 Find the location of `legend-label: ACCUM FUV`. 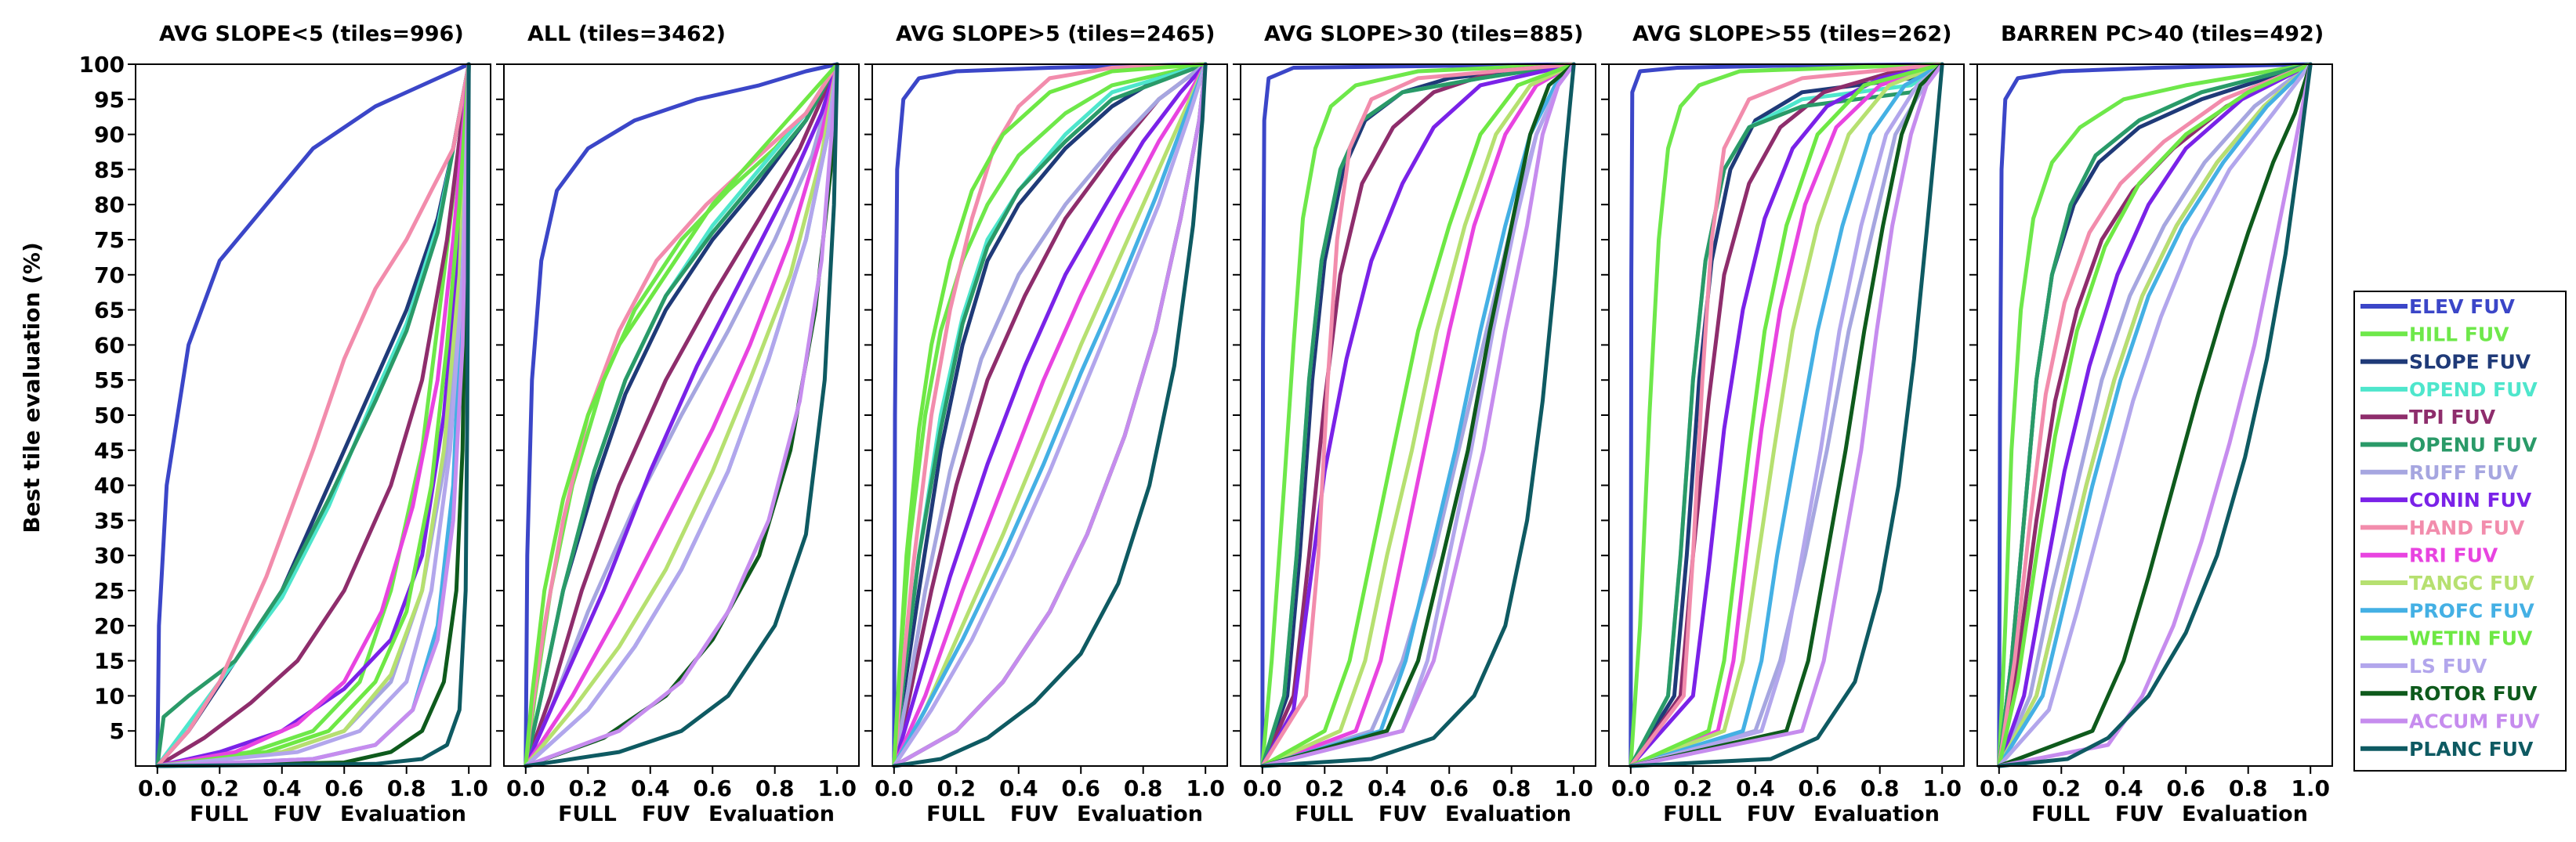

legend-label: ACCUM FUV is located at coordinates (2474, 721).